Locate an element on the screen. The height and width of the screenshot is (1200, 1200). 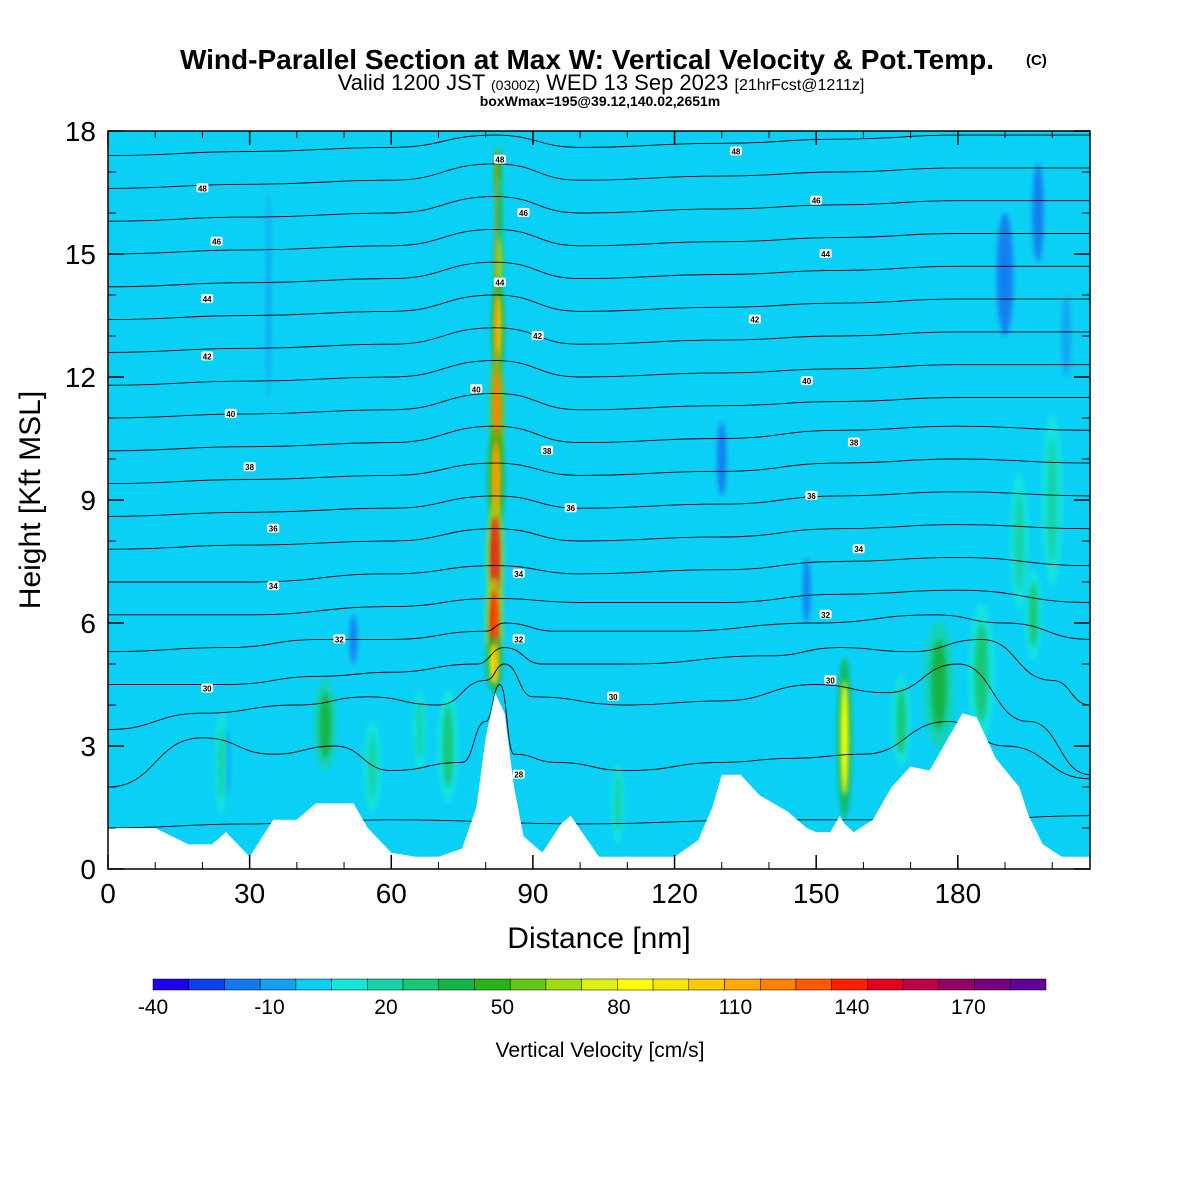
colorbar-tick-label: 50 is located at coordinates (502, 1007).